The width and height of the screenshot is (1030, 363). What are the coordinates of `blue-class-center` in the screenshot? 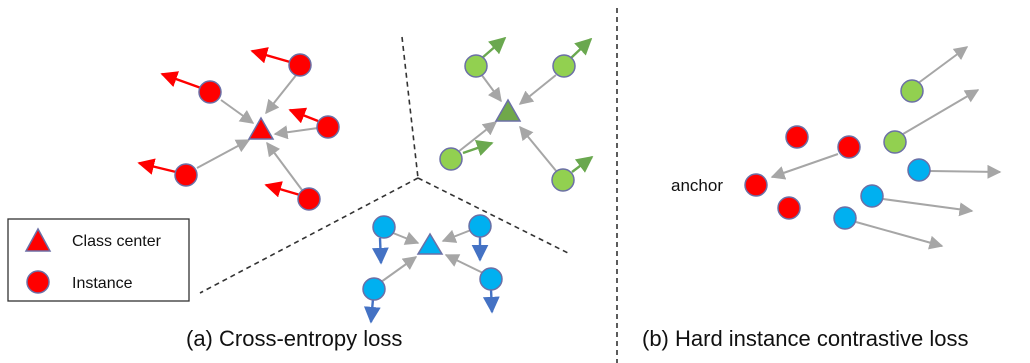 It's located at (430, 243).